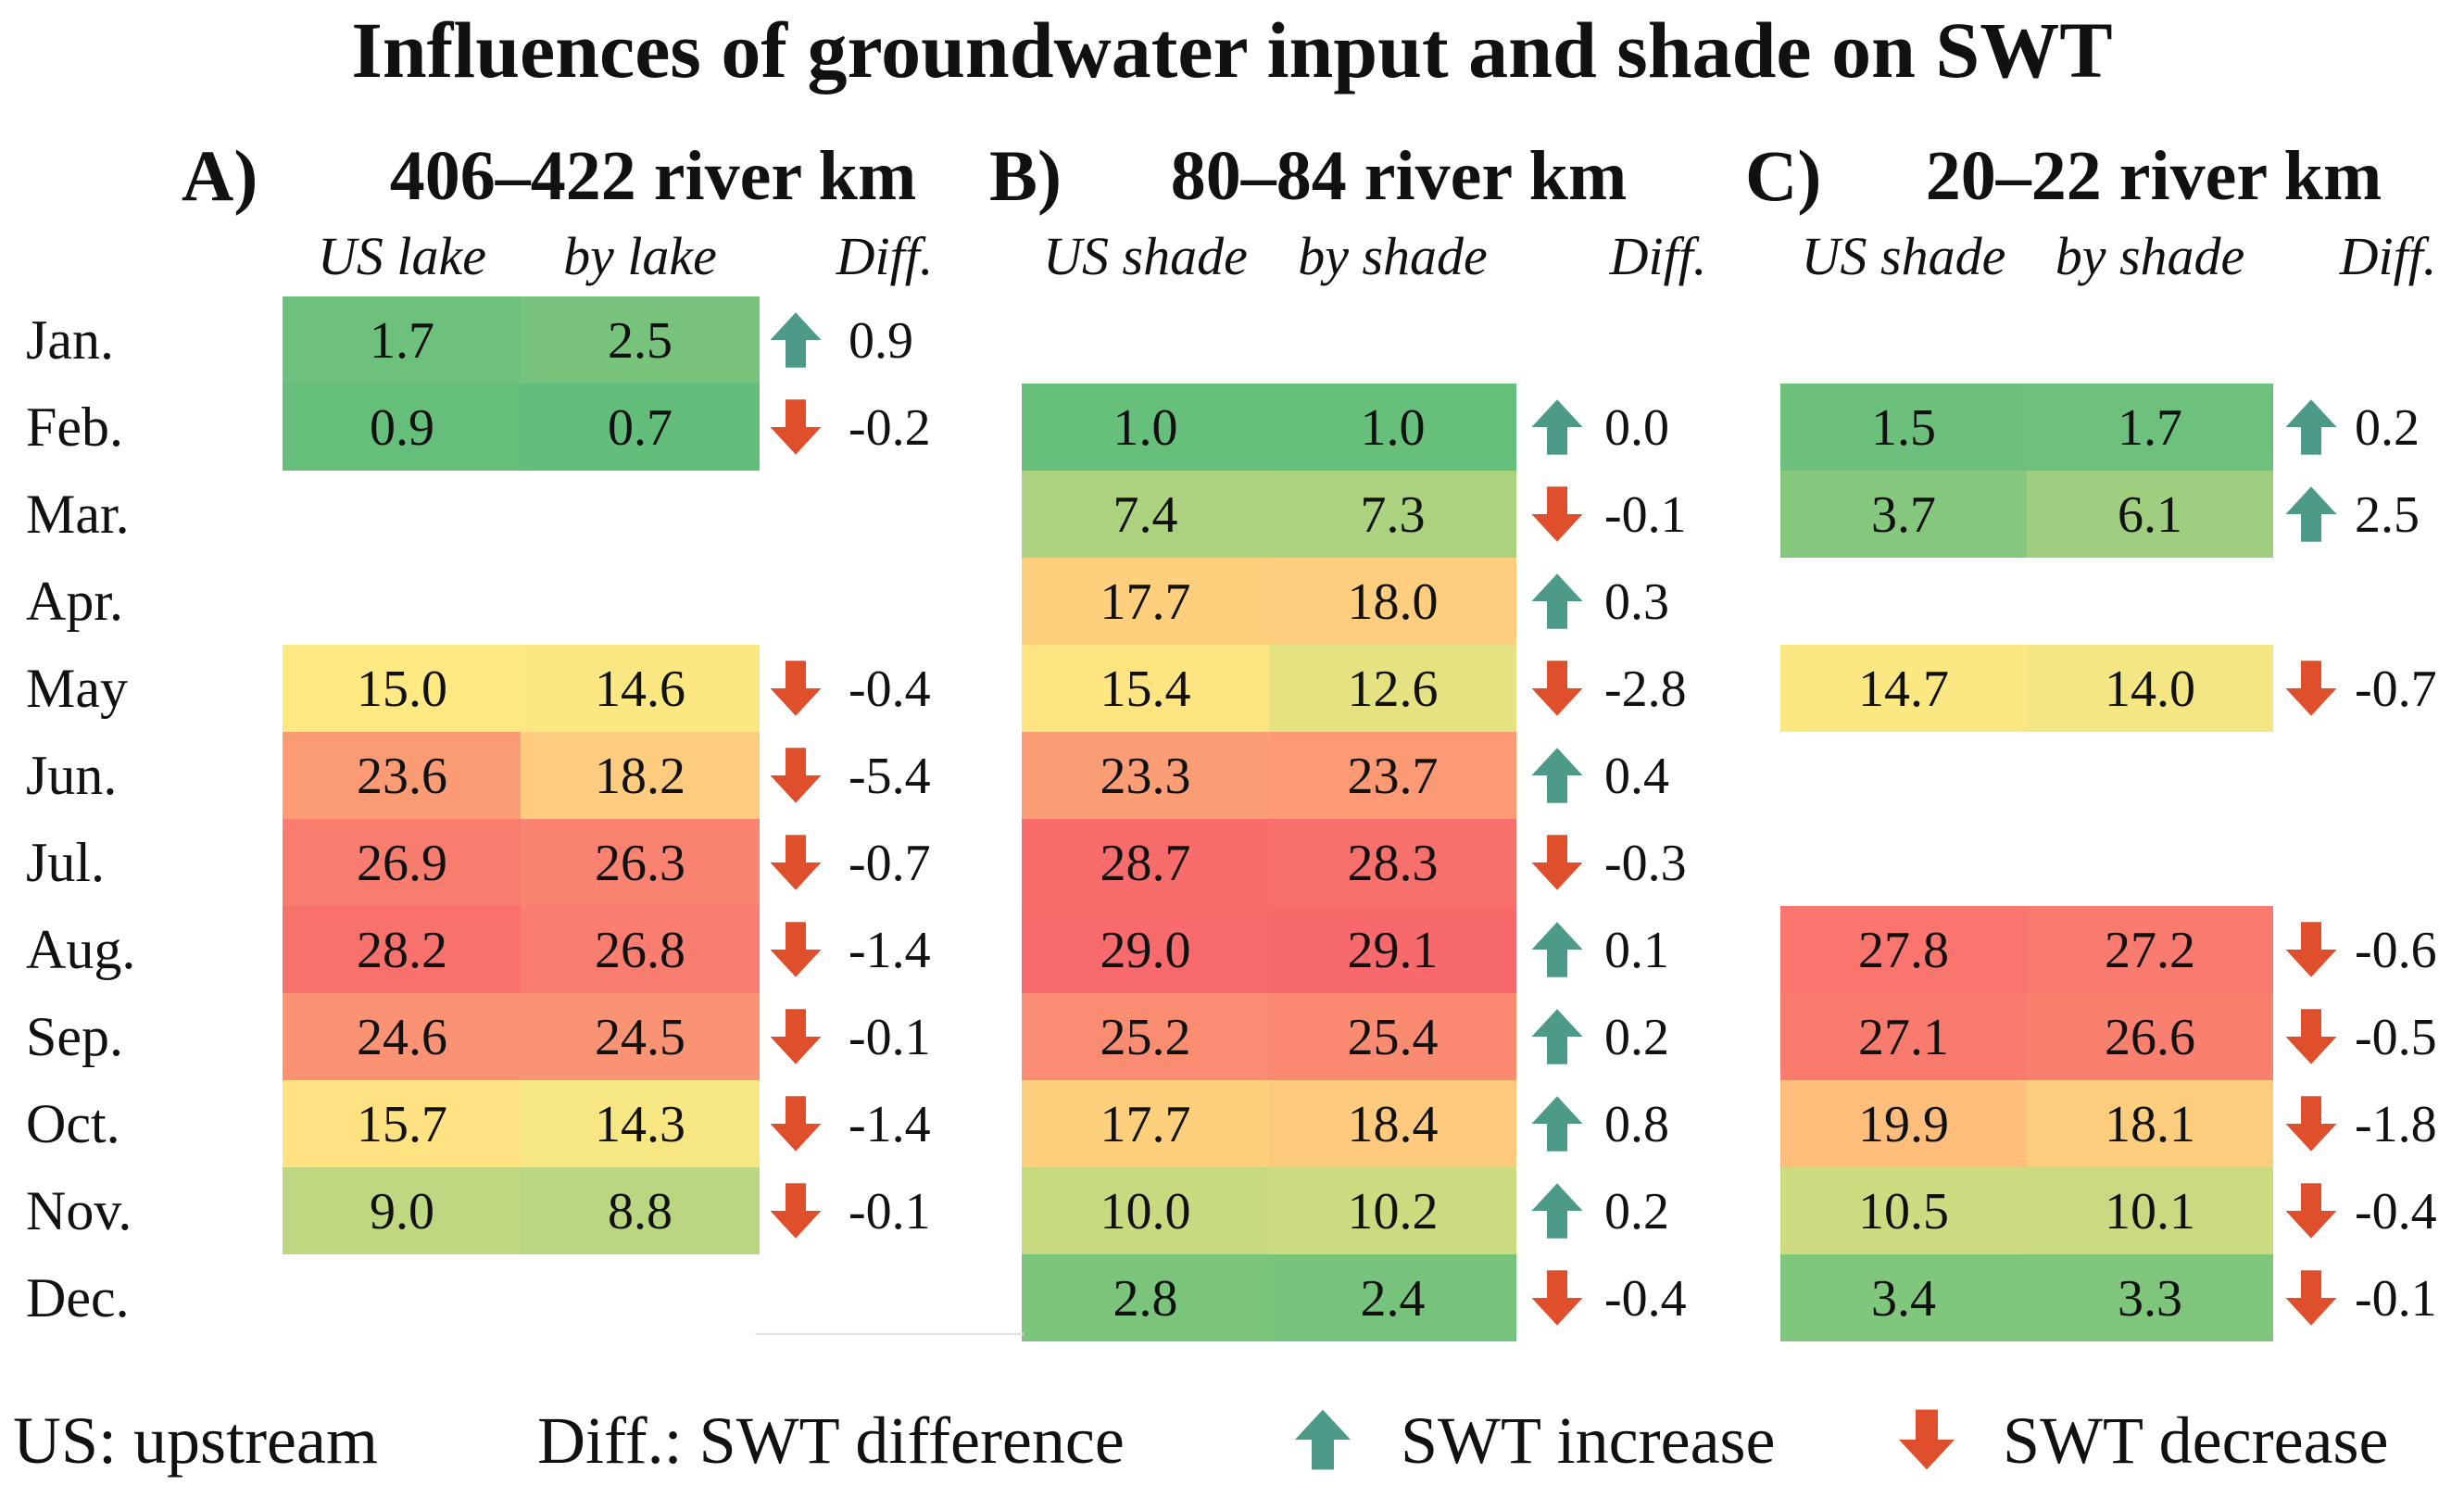 The image size is (2464, 1498). What do you see at coordinates (2396, 1038) in the screenshot?
I see `diff-value: -0.5` at bounding box center [2396, 1038].